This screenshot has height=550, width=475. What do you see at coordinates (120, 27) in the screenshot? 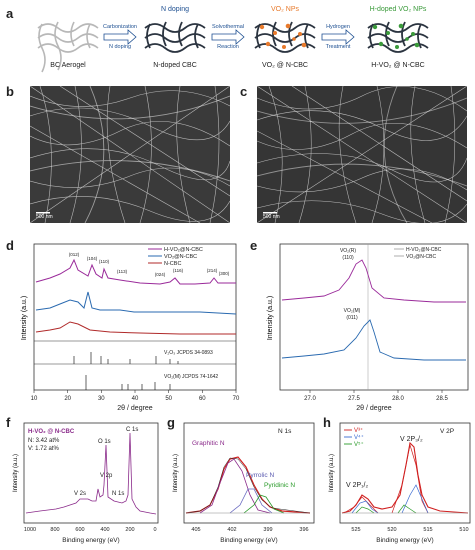
I see `arrow1-top: Carbonization` at bounding box center [120, 27].